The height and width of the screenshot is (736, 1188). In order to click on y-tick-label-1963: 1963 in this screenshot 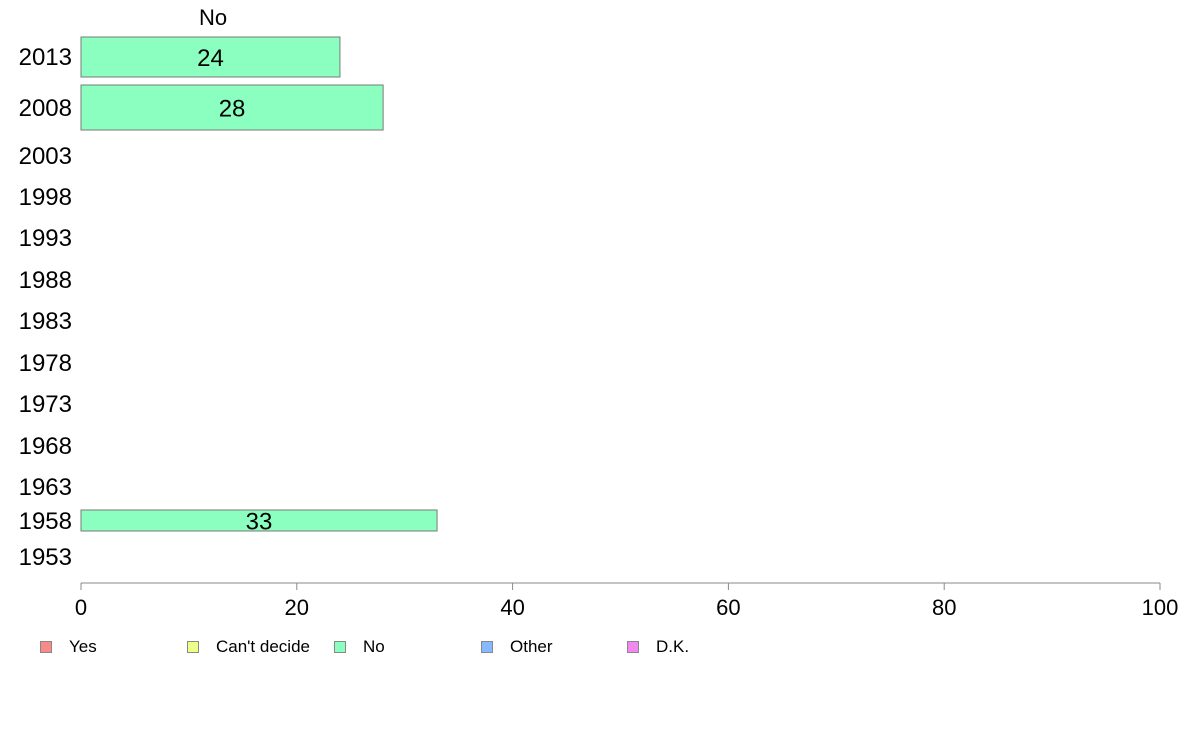, I will do `click(45, 487)`.